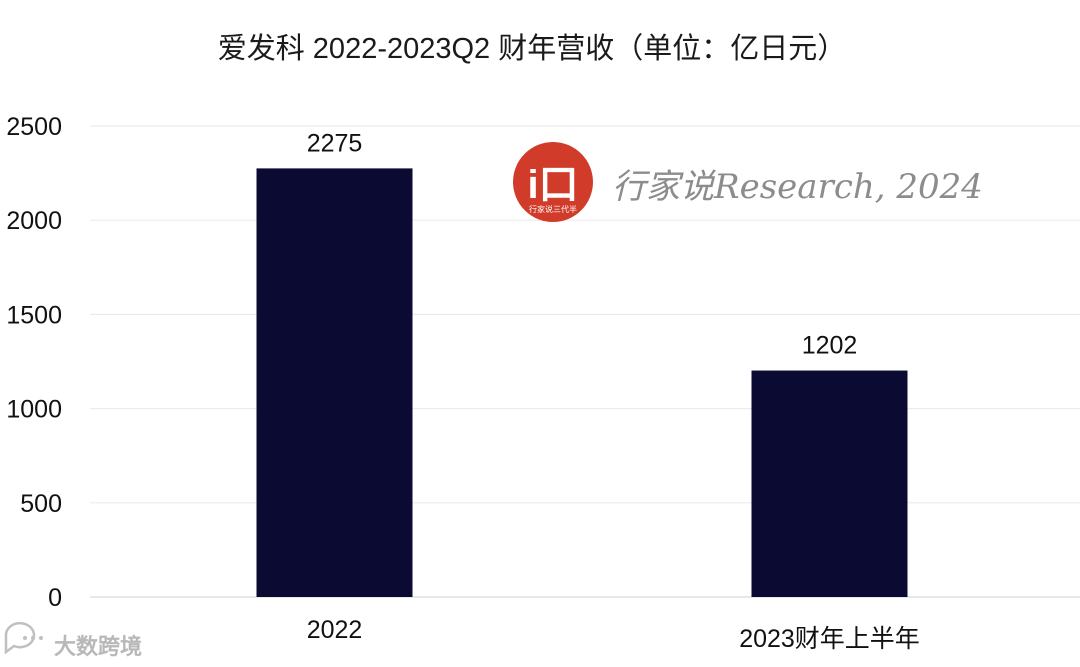  I want to click on y-tick-label: 1000, so click(34, 410).